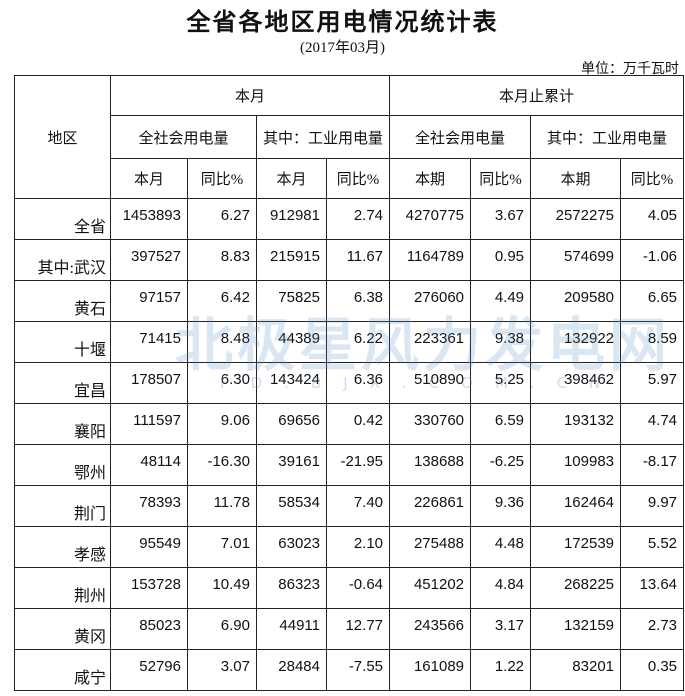 The height and width of the screenshot is (696, 685). What do you see at coordinates (501, 301) in the screenshot?
I see `value: 4.49` at bounding box center [501, 301].